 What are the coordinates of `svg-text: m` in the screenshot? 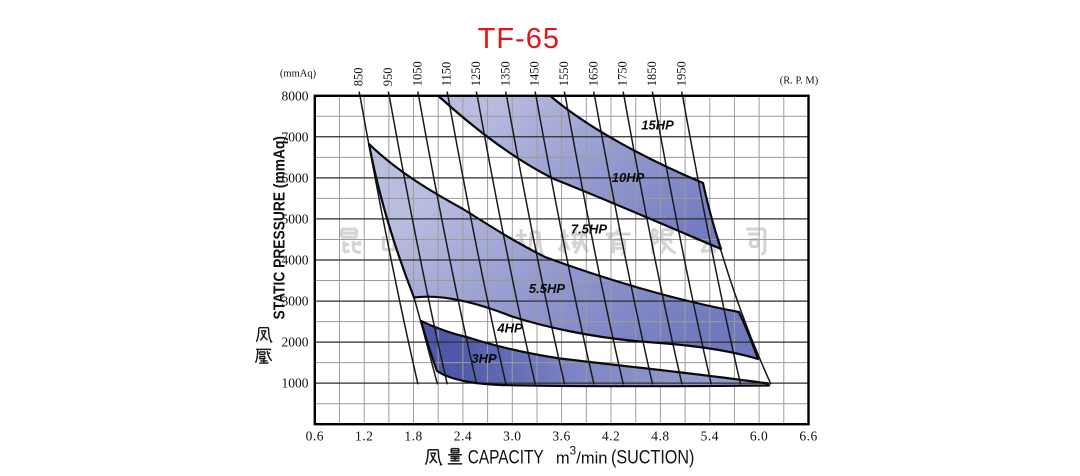 It's located at (563, 459).